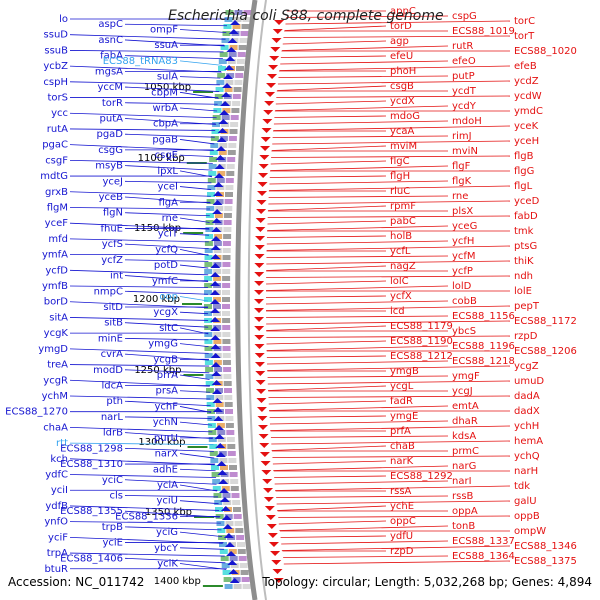 Image resolution: width=600 pixels, height=600 pixels. I want to click on right-gene-label: galU, so click(525, 501).